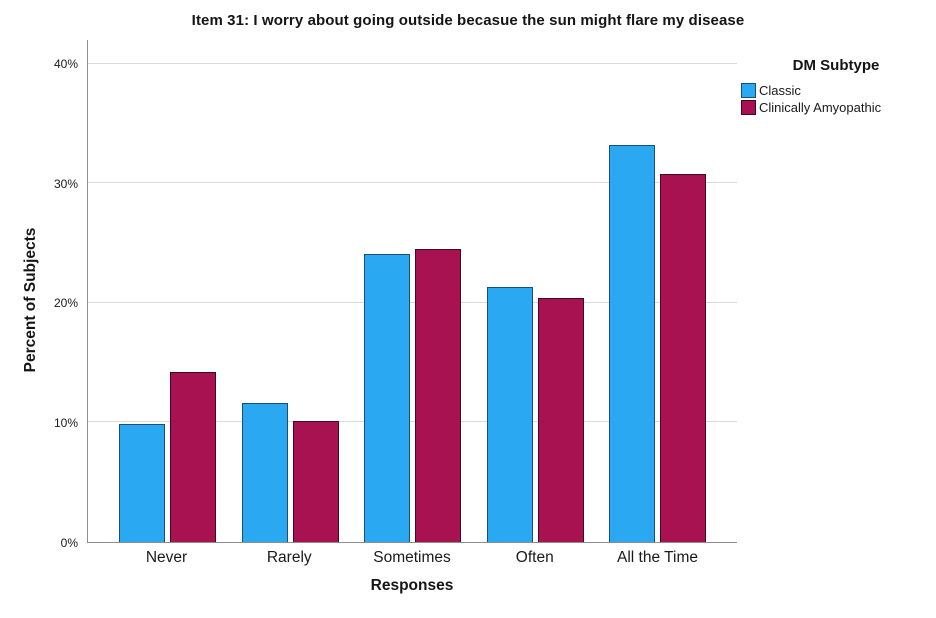 Image resolution: width=936 pixels, height=618 pixels. I want to click on legend-label-clinically-amyopathic: Clinically Amyopathic, so click(820, 107).